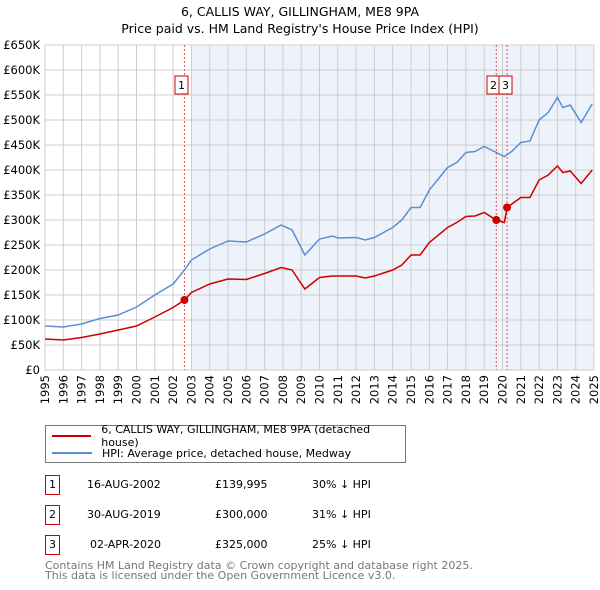  I want to click on transaction-row: 1 16-AUG-2002 £139,995 30% ↓ HPI, so click(245, 485).